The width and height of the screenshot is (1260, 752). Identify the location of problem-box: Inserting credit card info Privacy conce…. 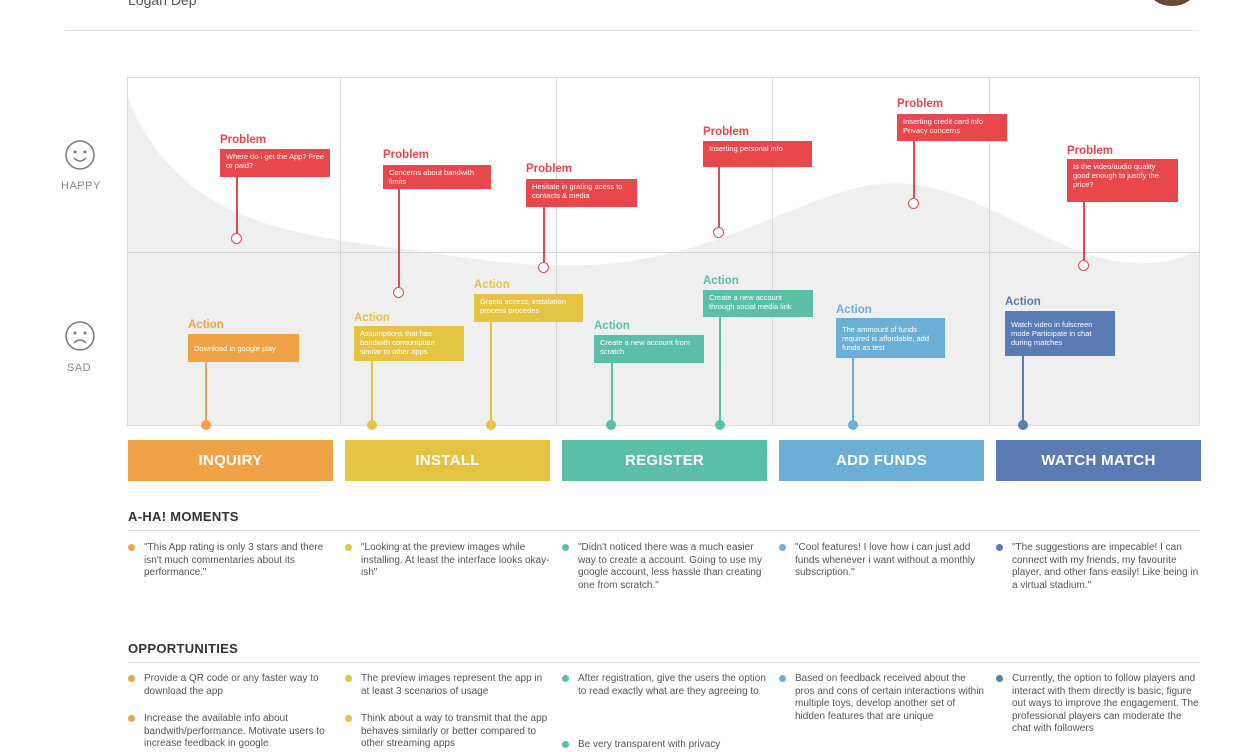
(952, 127).